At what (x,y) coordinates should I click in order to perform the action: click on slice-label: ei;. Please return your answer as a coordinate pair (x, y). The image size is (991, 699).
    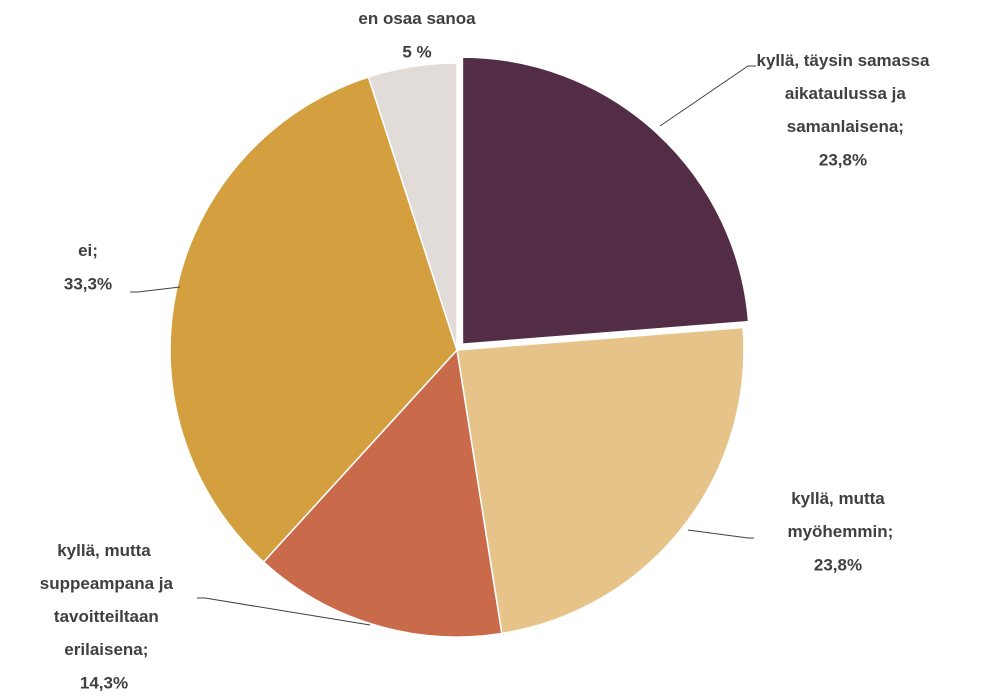
    Looking at the image, I should click on (88, 250).